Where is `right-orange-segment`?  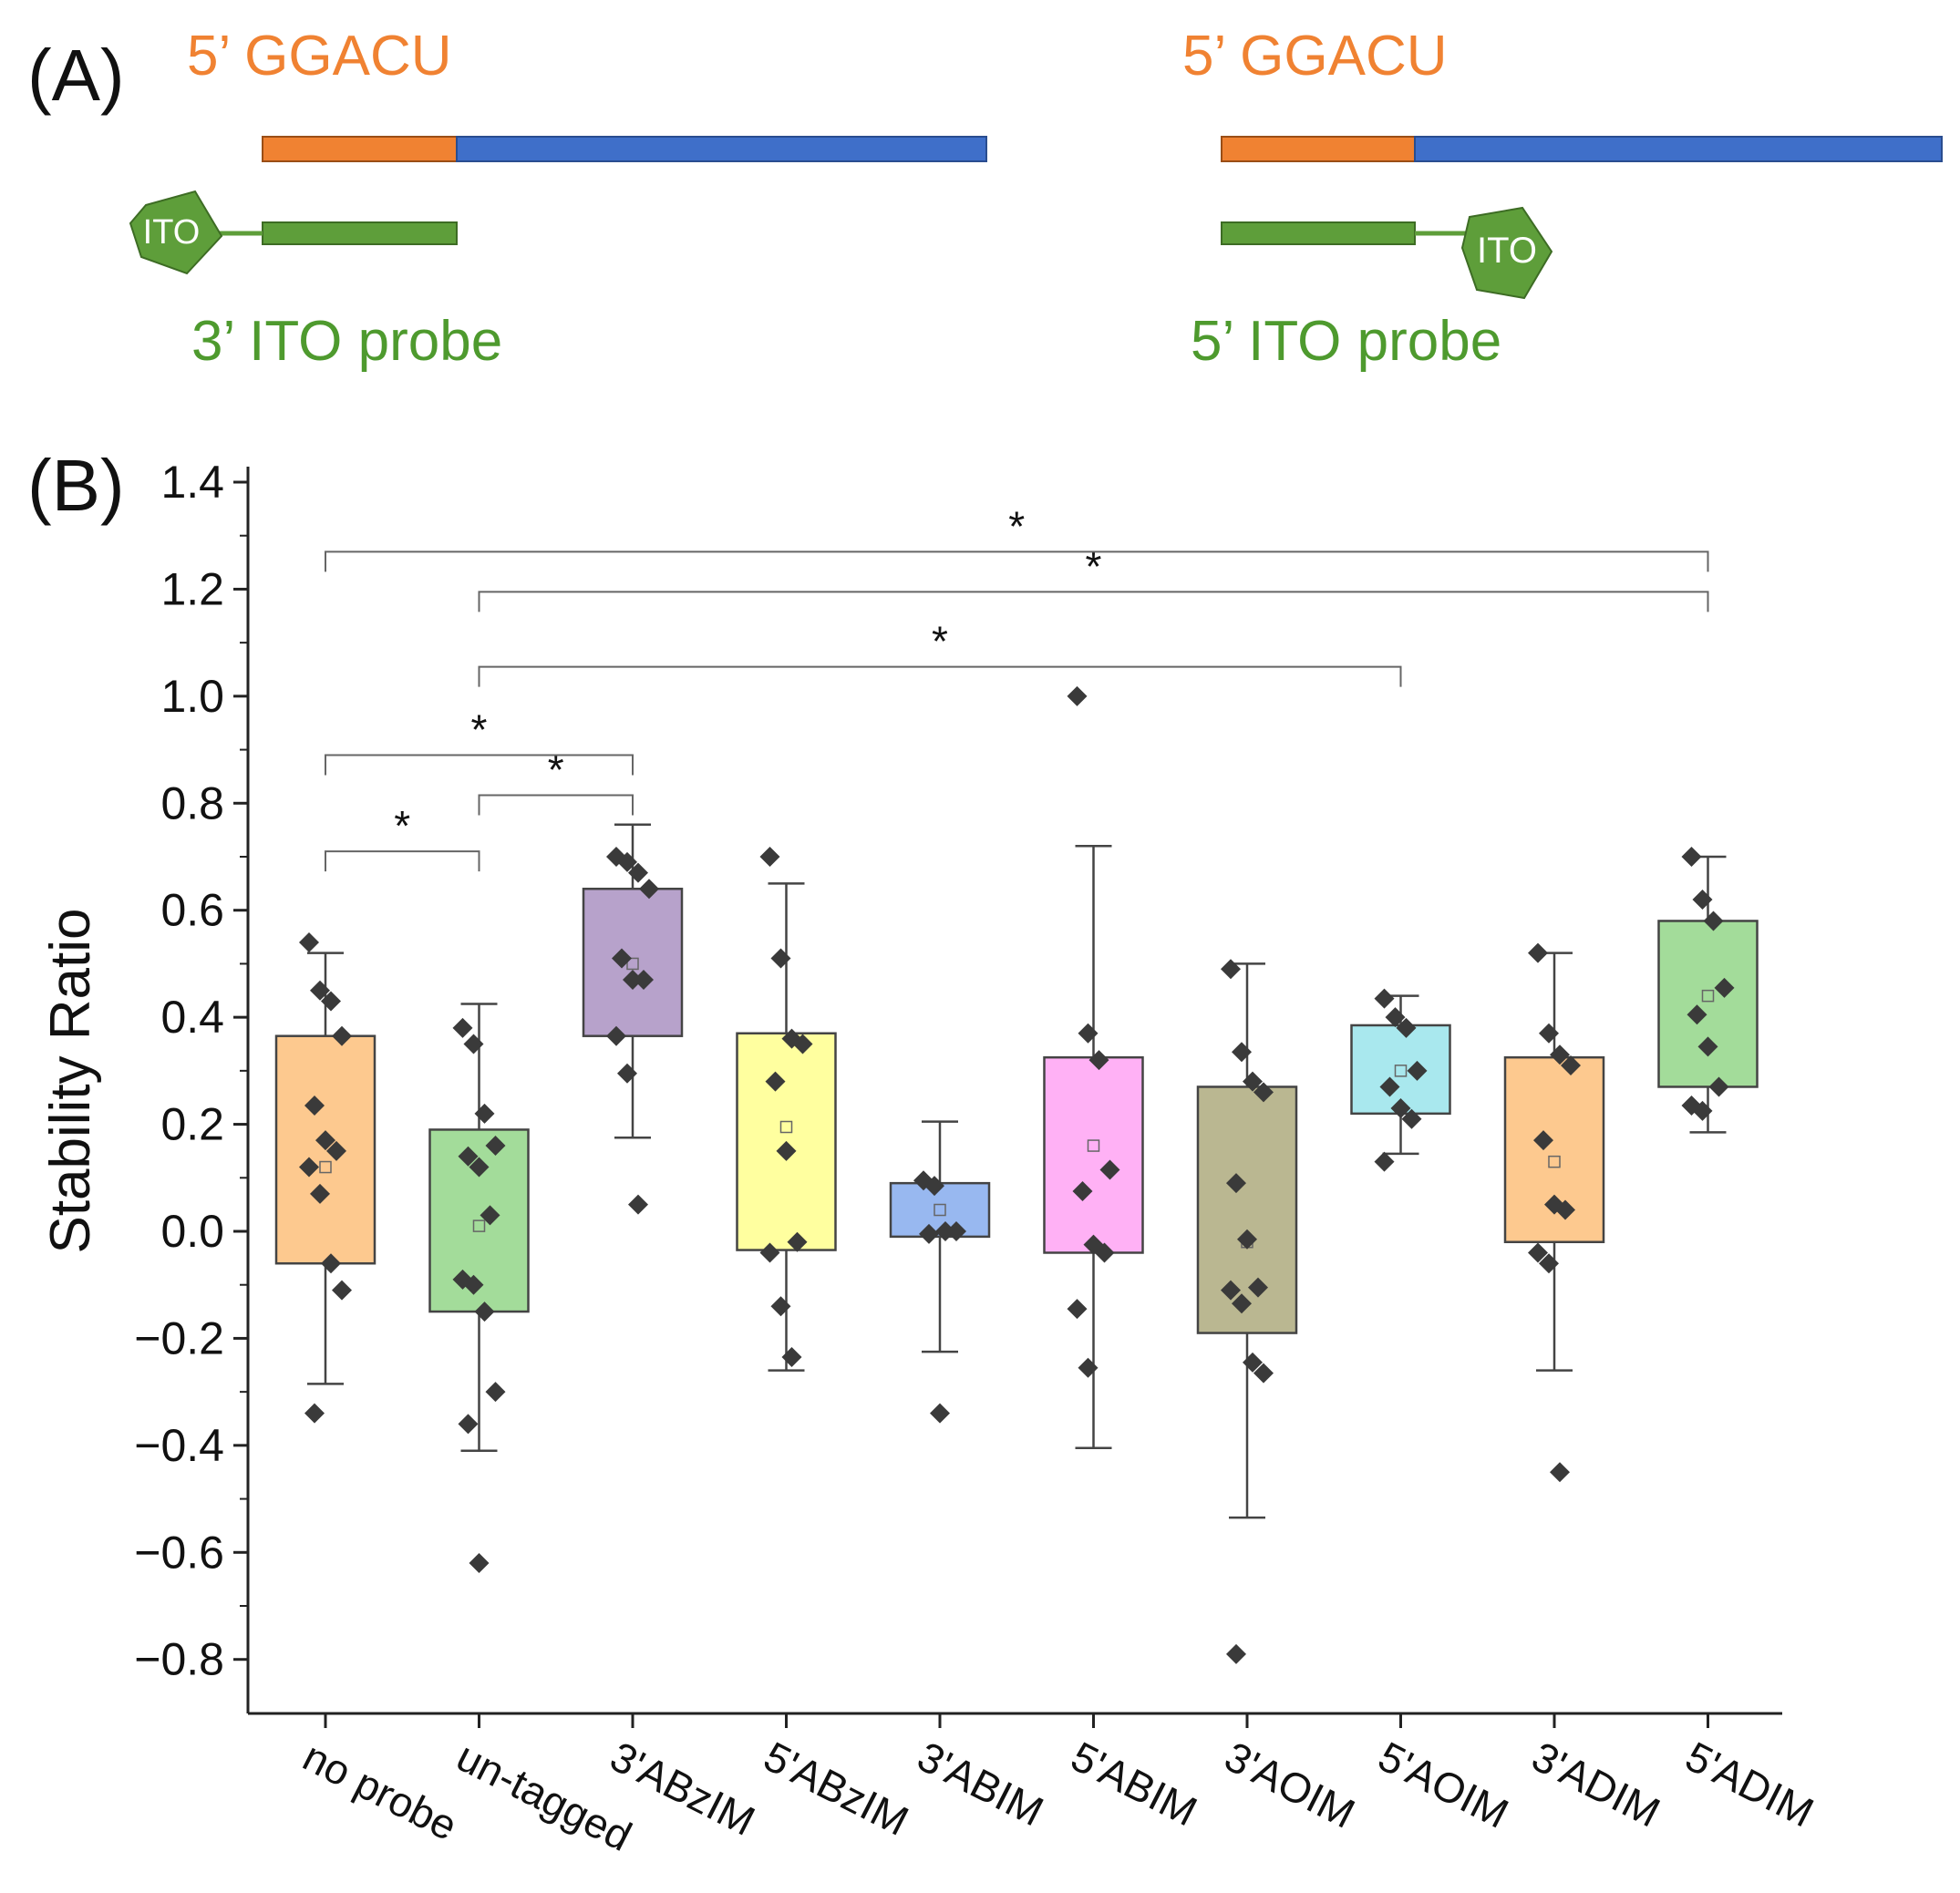
right-orange-segment is located at coordinates (1318, 149).